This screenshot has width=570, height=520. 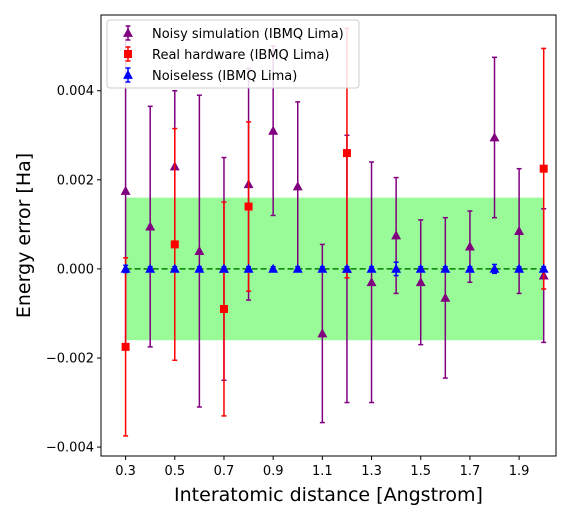 I want to click on y-axis-ticks: −0.004 −0.002 0.000 0.002 0.004, so click(x=73, y=270).